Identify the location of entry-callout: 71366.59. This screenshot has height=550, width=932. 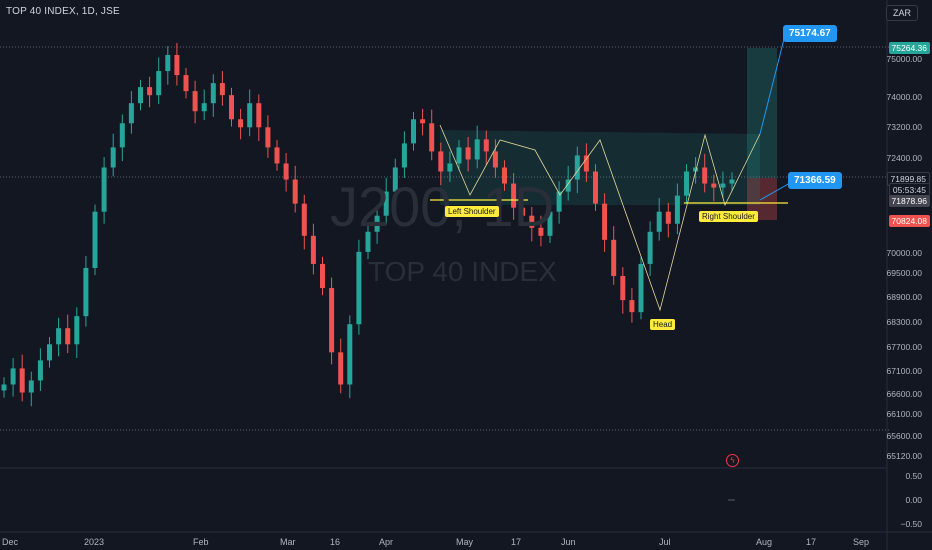
(815, 180).